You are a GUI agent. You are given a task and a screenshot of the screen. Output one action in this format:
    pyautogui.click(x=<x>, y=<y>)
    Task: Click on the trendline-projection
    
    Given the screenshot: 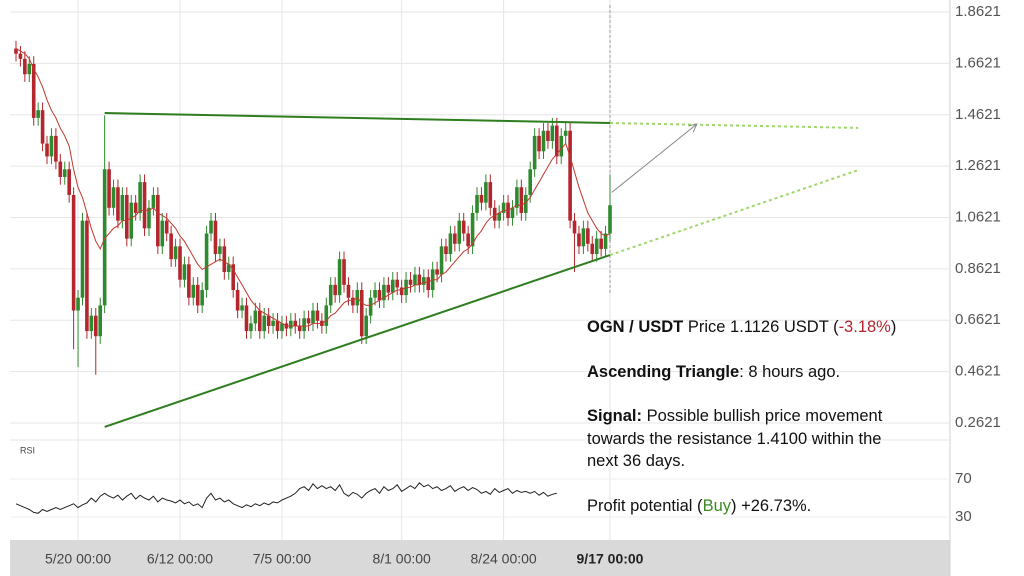 What is the action you would take?
    pyautogui.click(x=734, y=213)
    